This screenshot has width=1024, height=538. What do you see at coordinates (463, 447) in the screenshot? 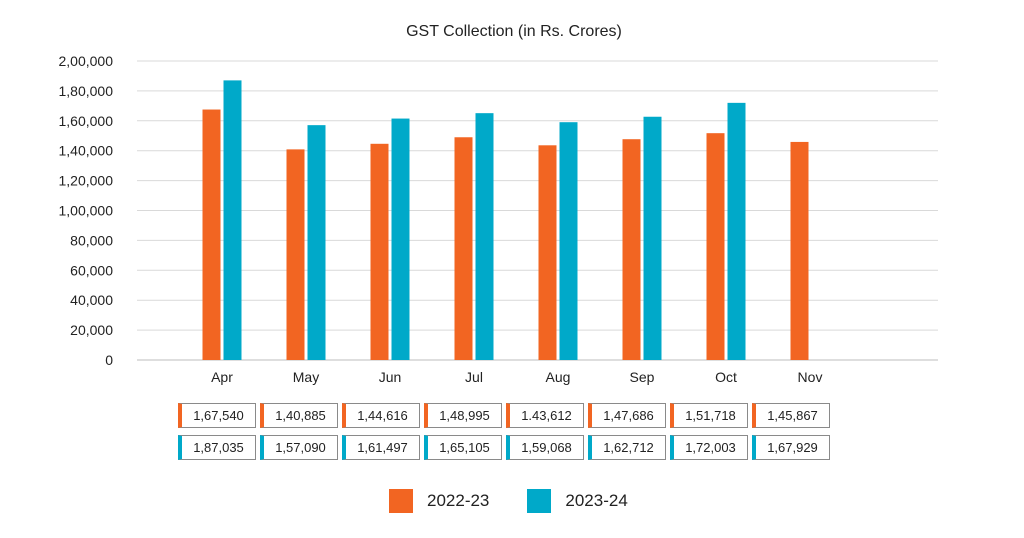
I see `value-box-2023-24-Jul: 1,65,105` at bounding box center [463, 447].